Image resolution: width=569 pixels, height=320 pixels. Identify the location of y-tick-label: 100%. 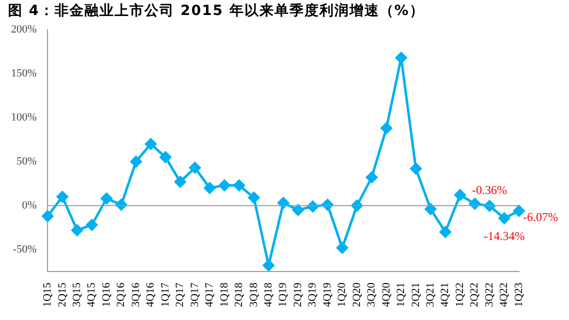
(23, 117).